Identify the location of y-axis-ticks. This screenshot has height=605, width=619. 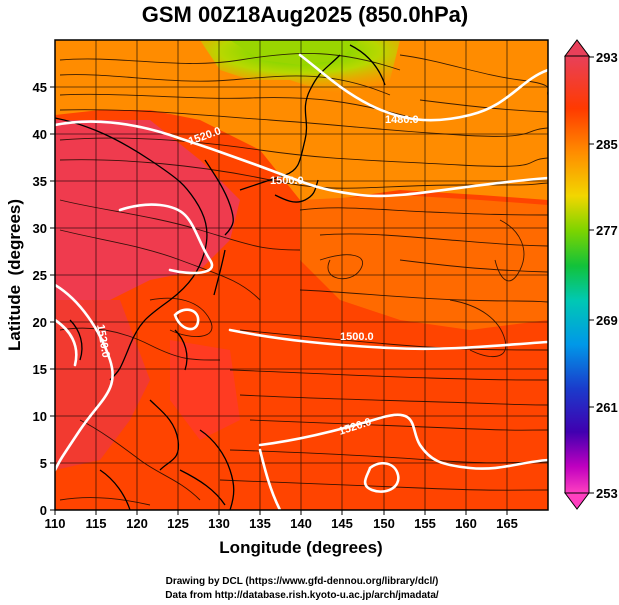
(52, 298).